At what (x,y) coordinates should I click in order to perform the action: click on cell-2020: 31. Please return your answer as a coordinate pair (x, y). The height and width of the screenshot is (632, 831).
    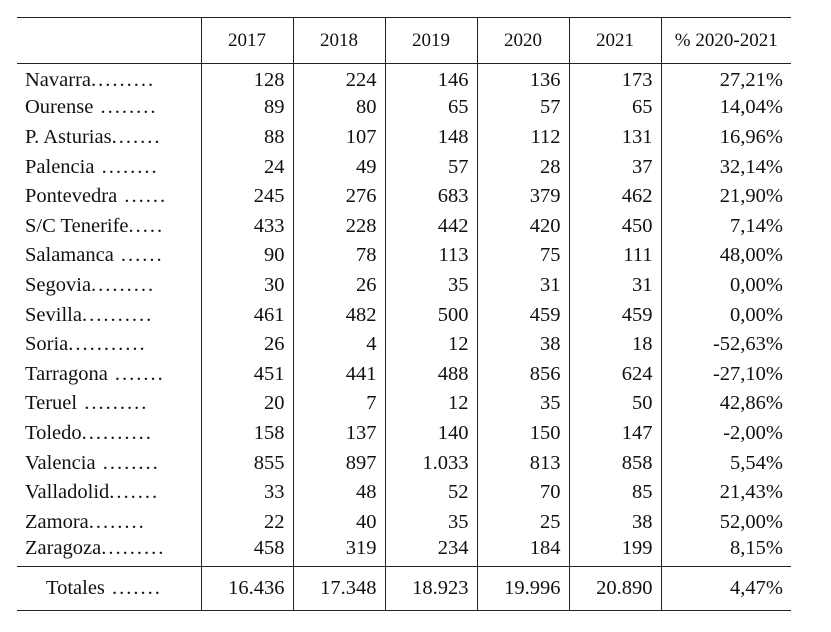
    Looking at the image, I should click on (522, 285).